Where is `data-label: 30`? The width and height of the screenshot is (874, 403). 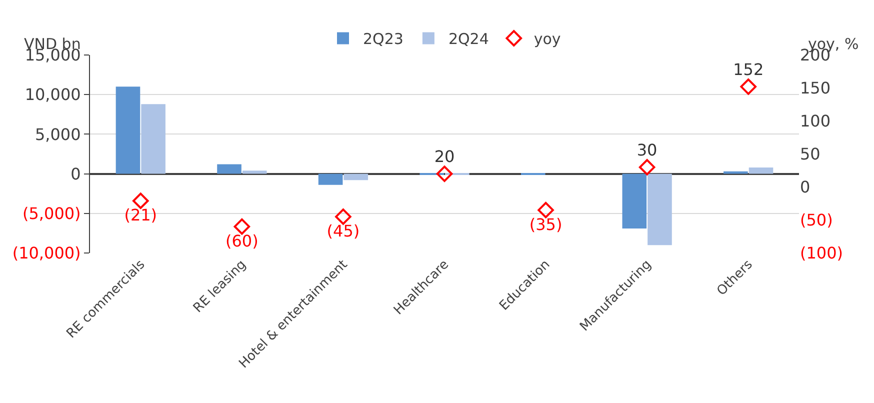 data-label: 30 is located at coordinates (647, 150).